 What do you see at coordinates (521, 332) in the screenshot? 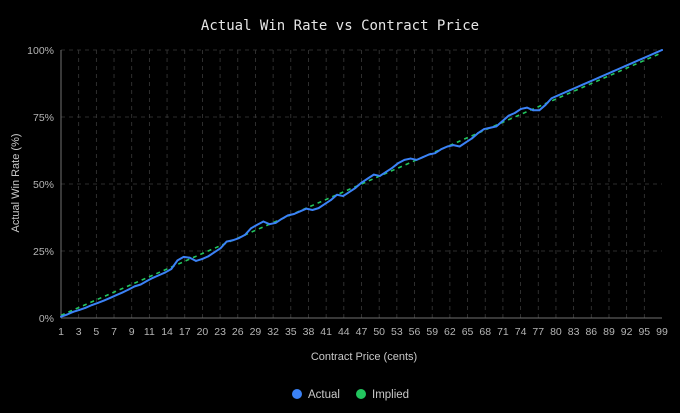
I see `x-tick-label: 74` at bounding box center [521, 332].